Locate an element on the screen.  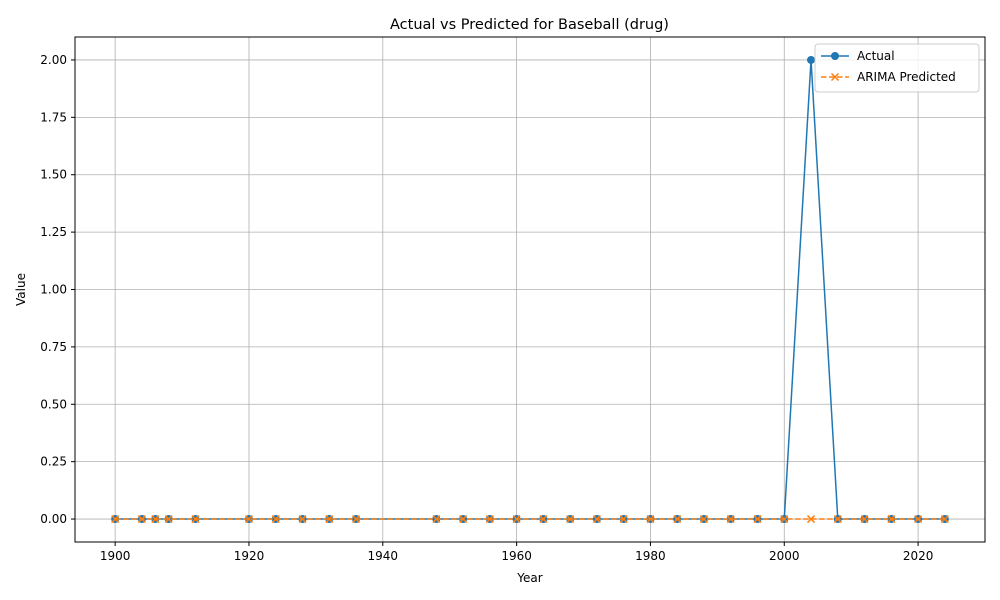
y-tick-label: 2.00 is located at coordinates (53, 60).